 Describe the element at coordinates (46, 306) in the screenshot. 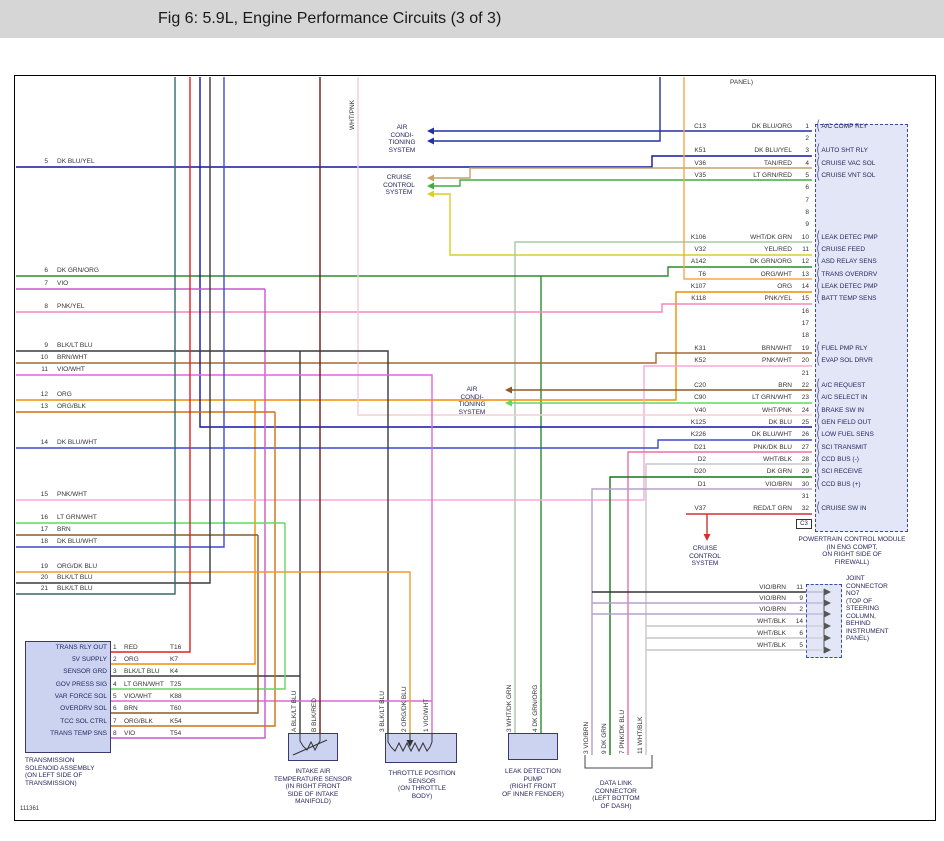

I see `left-wire-number: 8` at that location.